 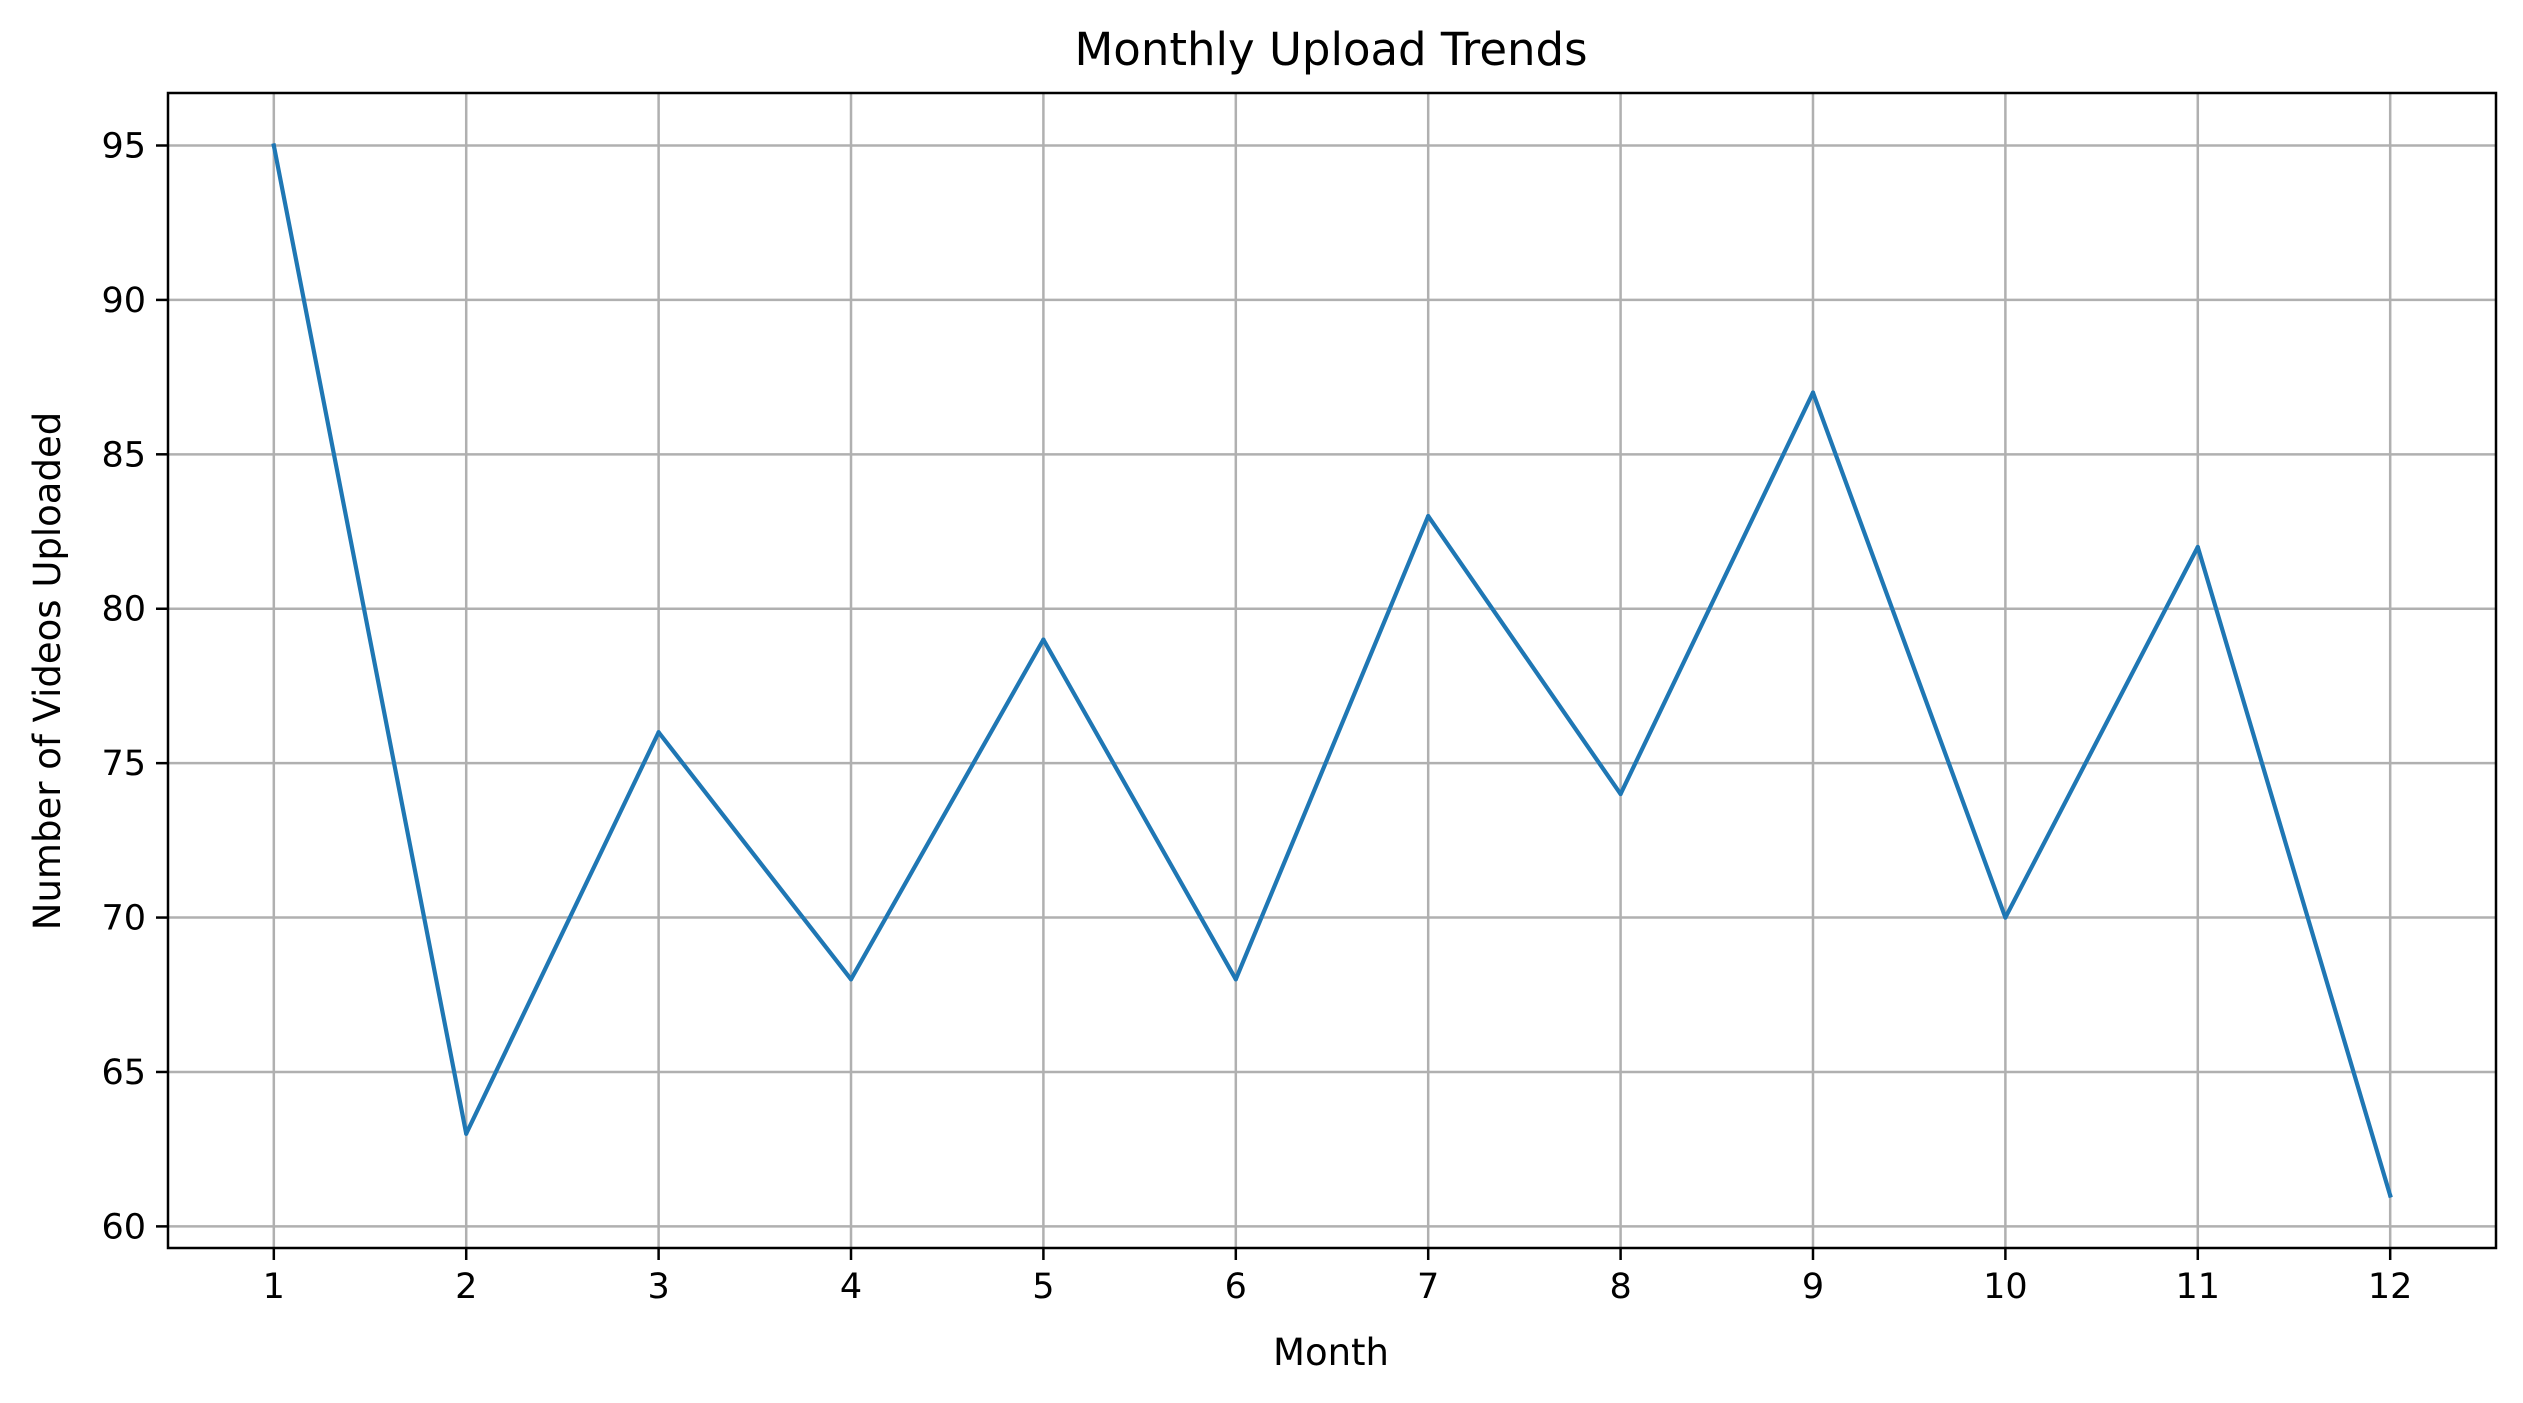 What do you see at coordinates (2198, 1287) in the screenshot?
I see `x-tick-label: 11` at bounding box center [2198, 1287].